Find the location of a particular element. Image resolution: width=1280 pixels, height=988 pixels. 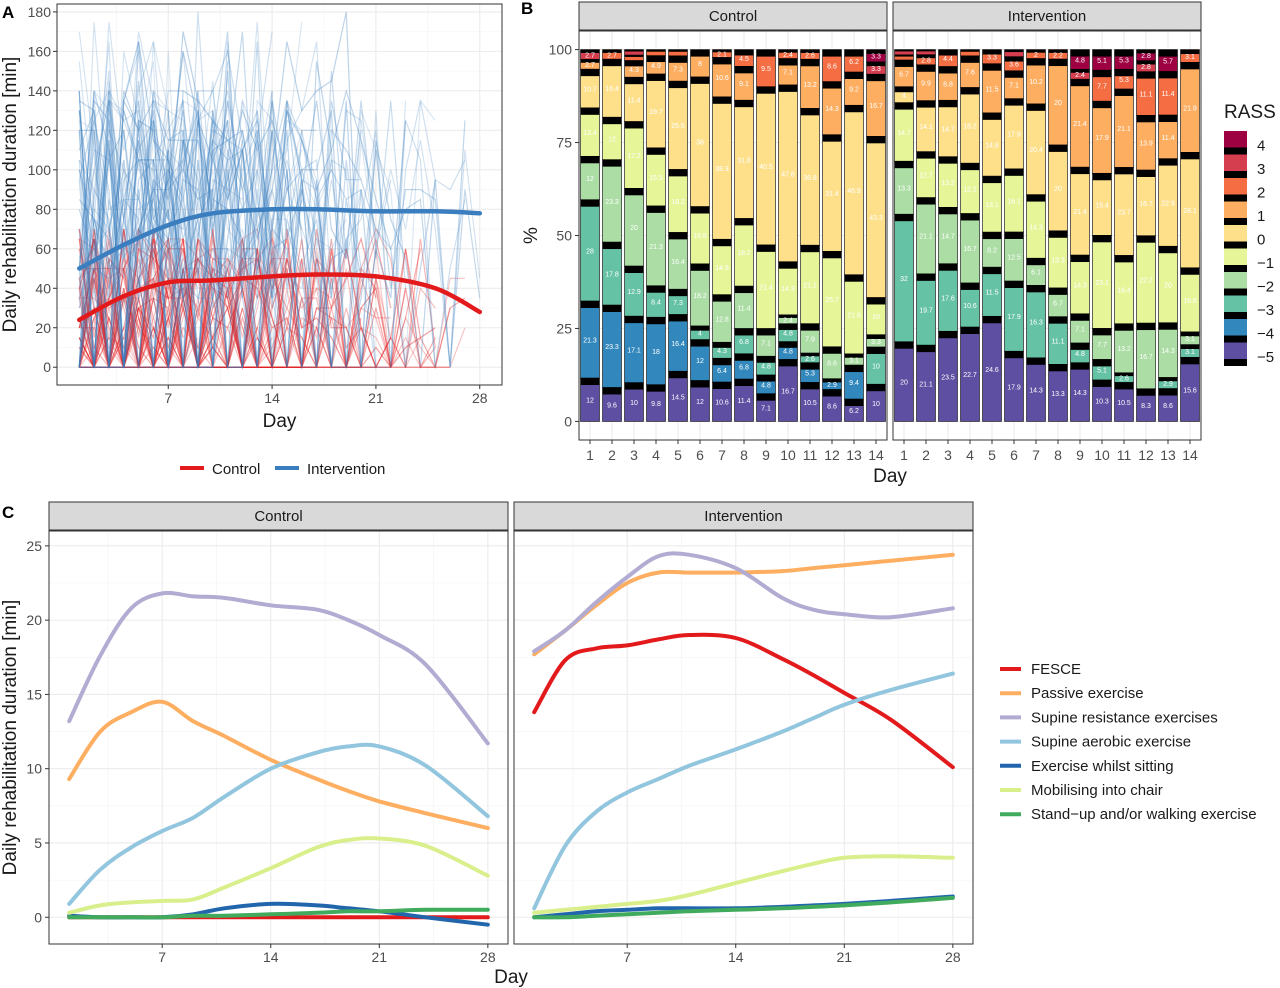

bar-value-label: 12.5 is located at coordinates (1014, 257).